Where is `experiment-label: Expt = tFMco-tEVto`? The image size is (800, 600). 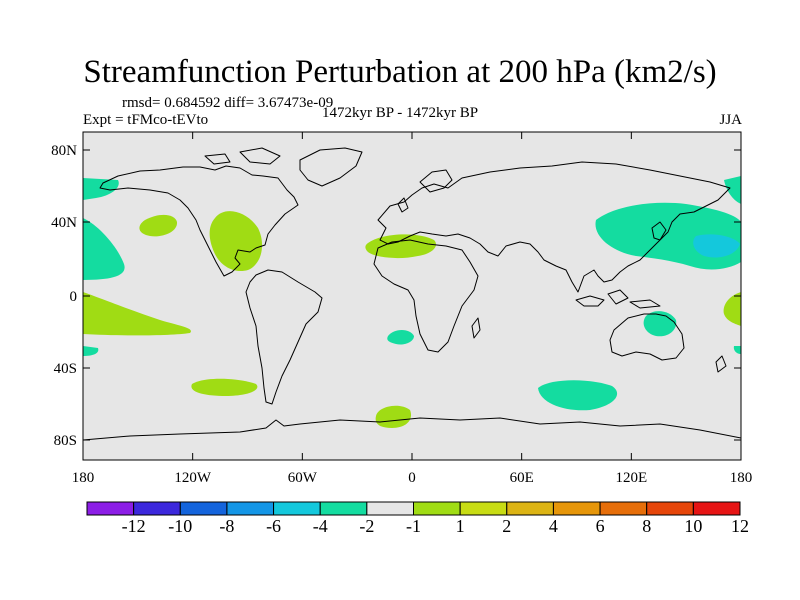
experiment-label: Expt = tFMco-tEVto is located at coordinates (146, 120).